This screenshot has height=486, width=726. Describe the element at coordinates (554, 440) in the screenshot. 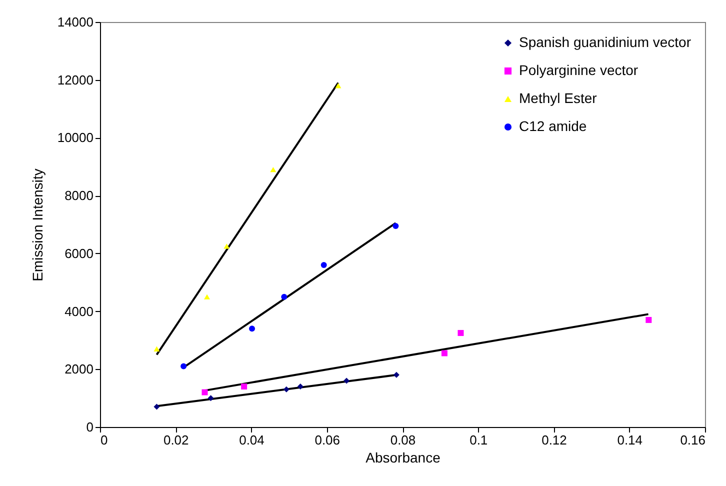

I see `x-tick-label: 0.12` at that location.